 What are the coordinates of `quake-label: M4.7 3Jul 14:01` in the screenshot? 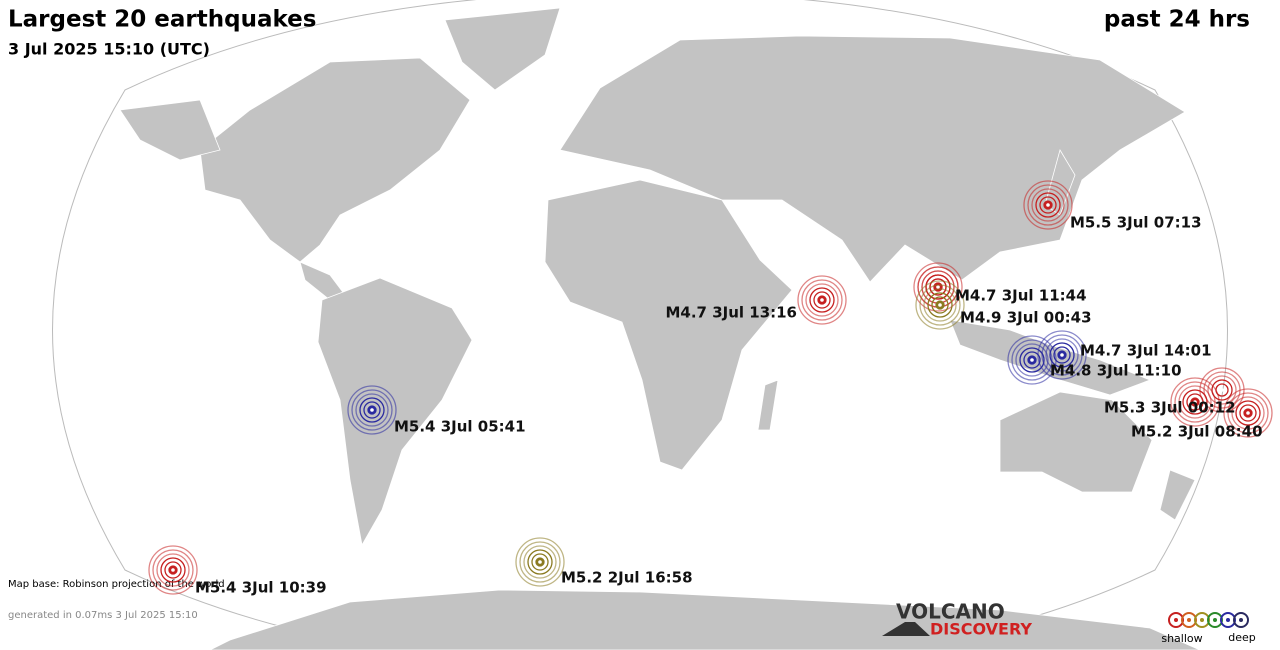 It's located at (1146, 351).